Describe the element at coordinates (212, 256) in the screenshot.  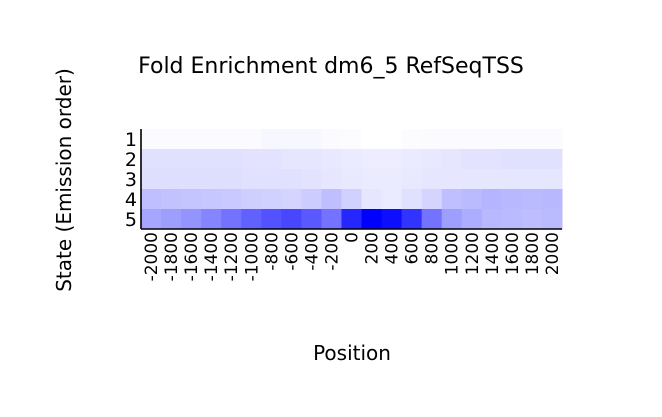
I see `x-tick-label: -1400` at that location.